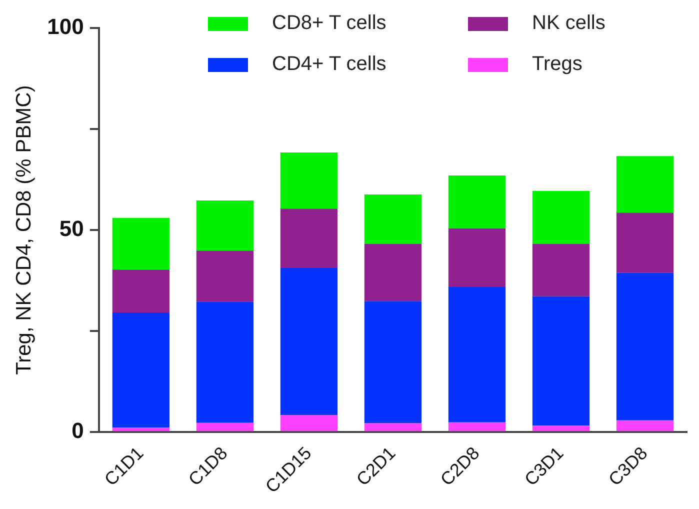 The image size is (699, 509). I want to click on y-axis-title: Treg, NK CD4, CD8 (% PBMC), so click(24, 230).